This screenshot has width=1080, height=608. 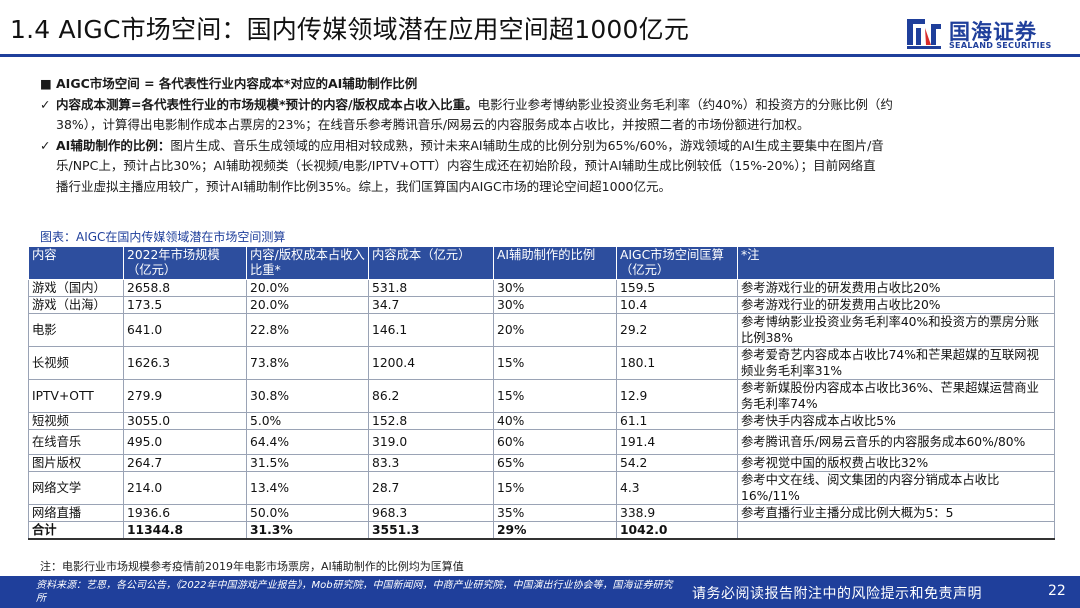 I want to click on cell-content: 图片版权, so click(x=76, y=463).